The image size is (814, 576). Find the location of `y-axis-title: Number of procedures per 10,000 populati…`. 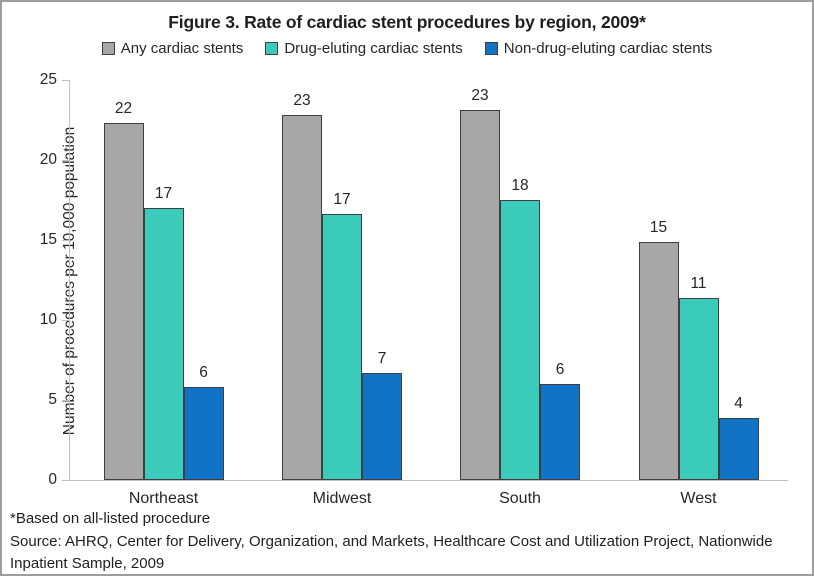

y-axis-title: Number of procedures per 10,000 populati… is located at coordinates (70, 281).